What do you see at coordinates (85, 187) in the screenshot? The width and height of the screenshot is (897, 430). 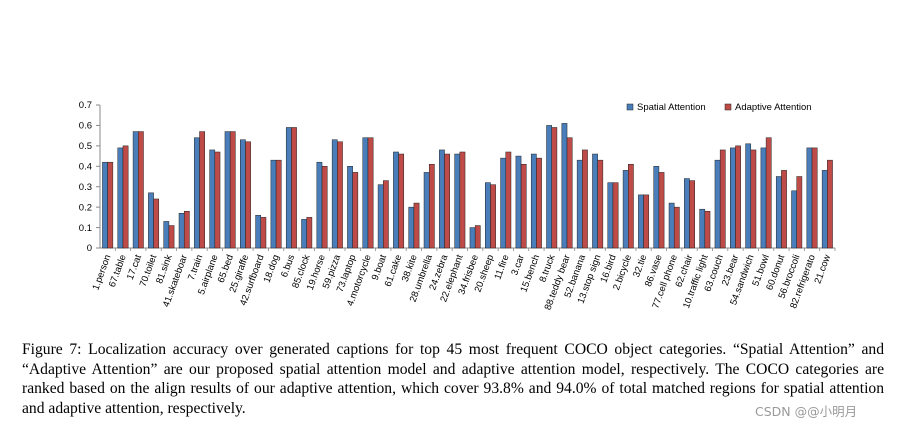 I see `y-tick-label: 0.3` at bounding box center [85, 187].